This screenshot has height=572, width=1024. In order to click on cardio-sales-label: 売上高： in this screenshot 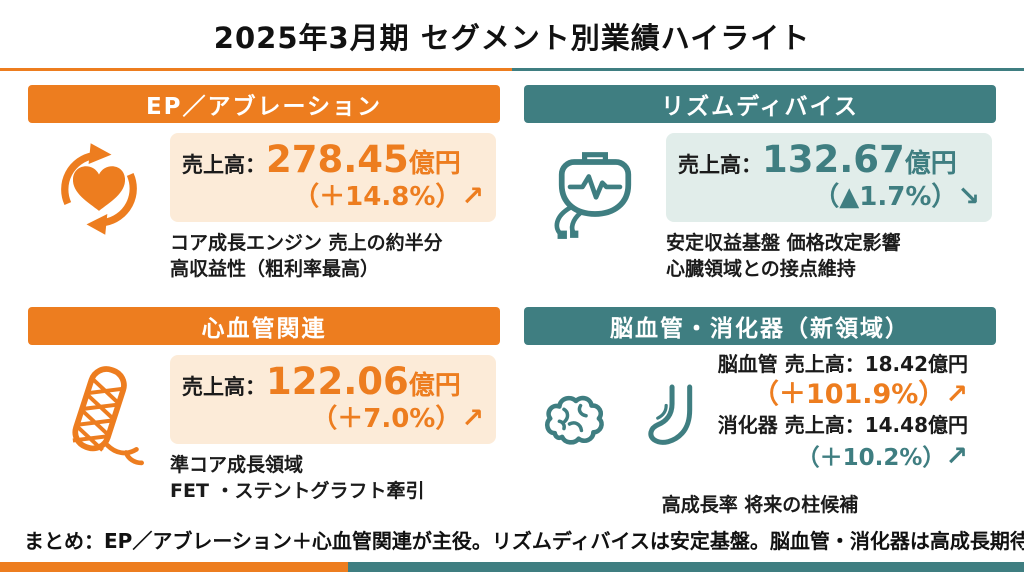, I will do `click(224, 387)`.